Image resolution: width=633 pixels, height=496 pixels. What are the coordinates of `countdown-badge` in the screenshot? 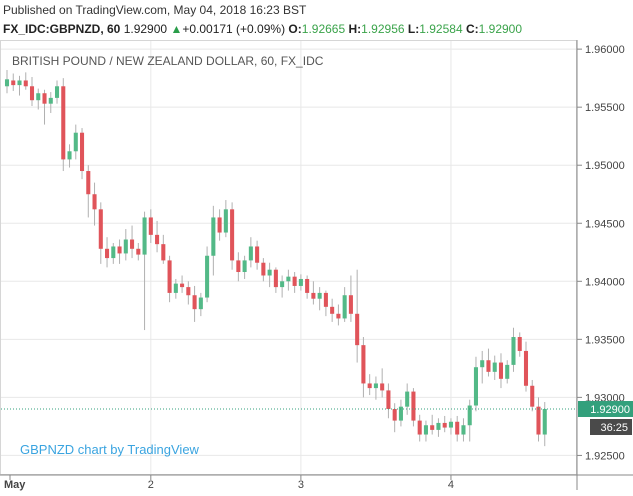 It's located at (611, 426).